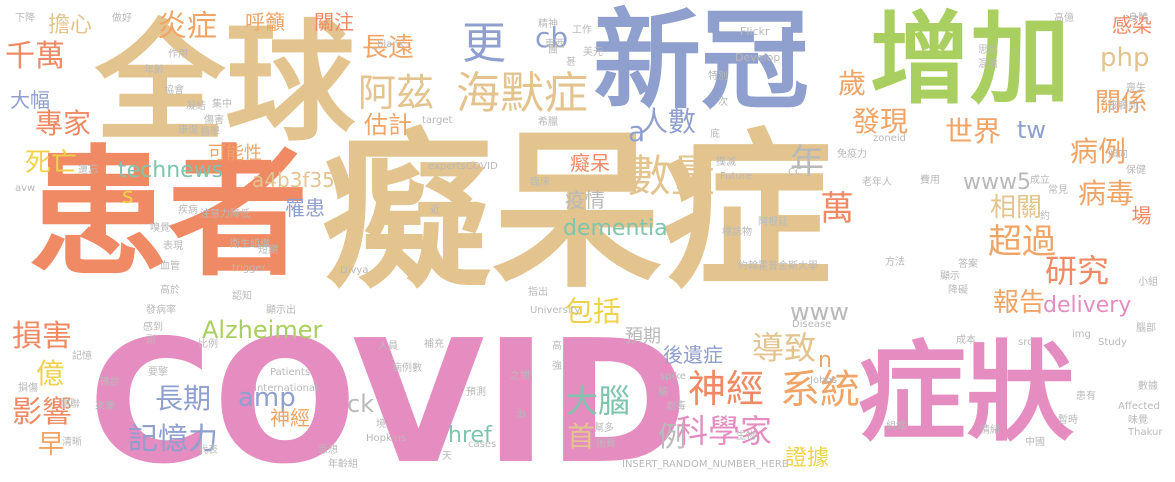 The image size is (1175, 482). Describe the element at coordinates (548, 24) in the screenshot. I see `word-small-4: 精神` at that location.